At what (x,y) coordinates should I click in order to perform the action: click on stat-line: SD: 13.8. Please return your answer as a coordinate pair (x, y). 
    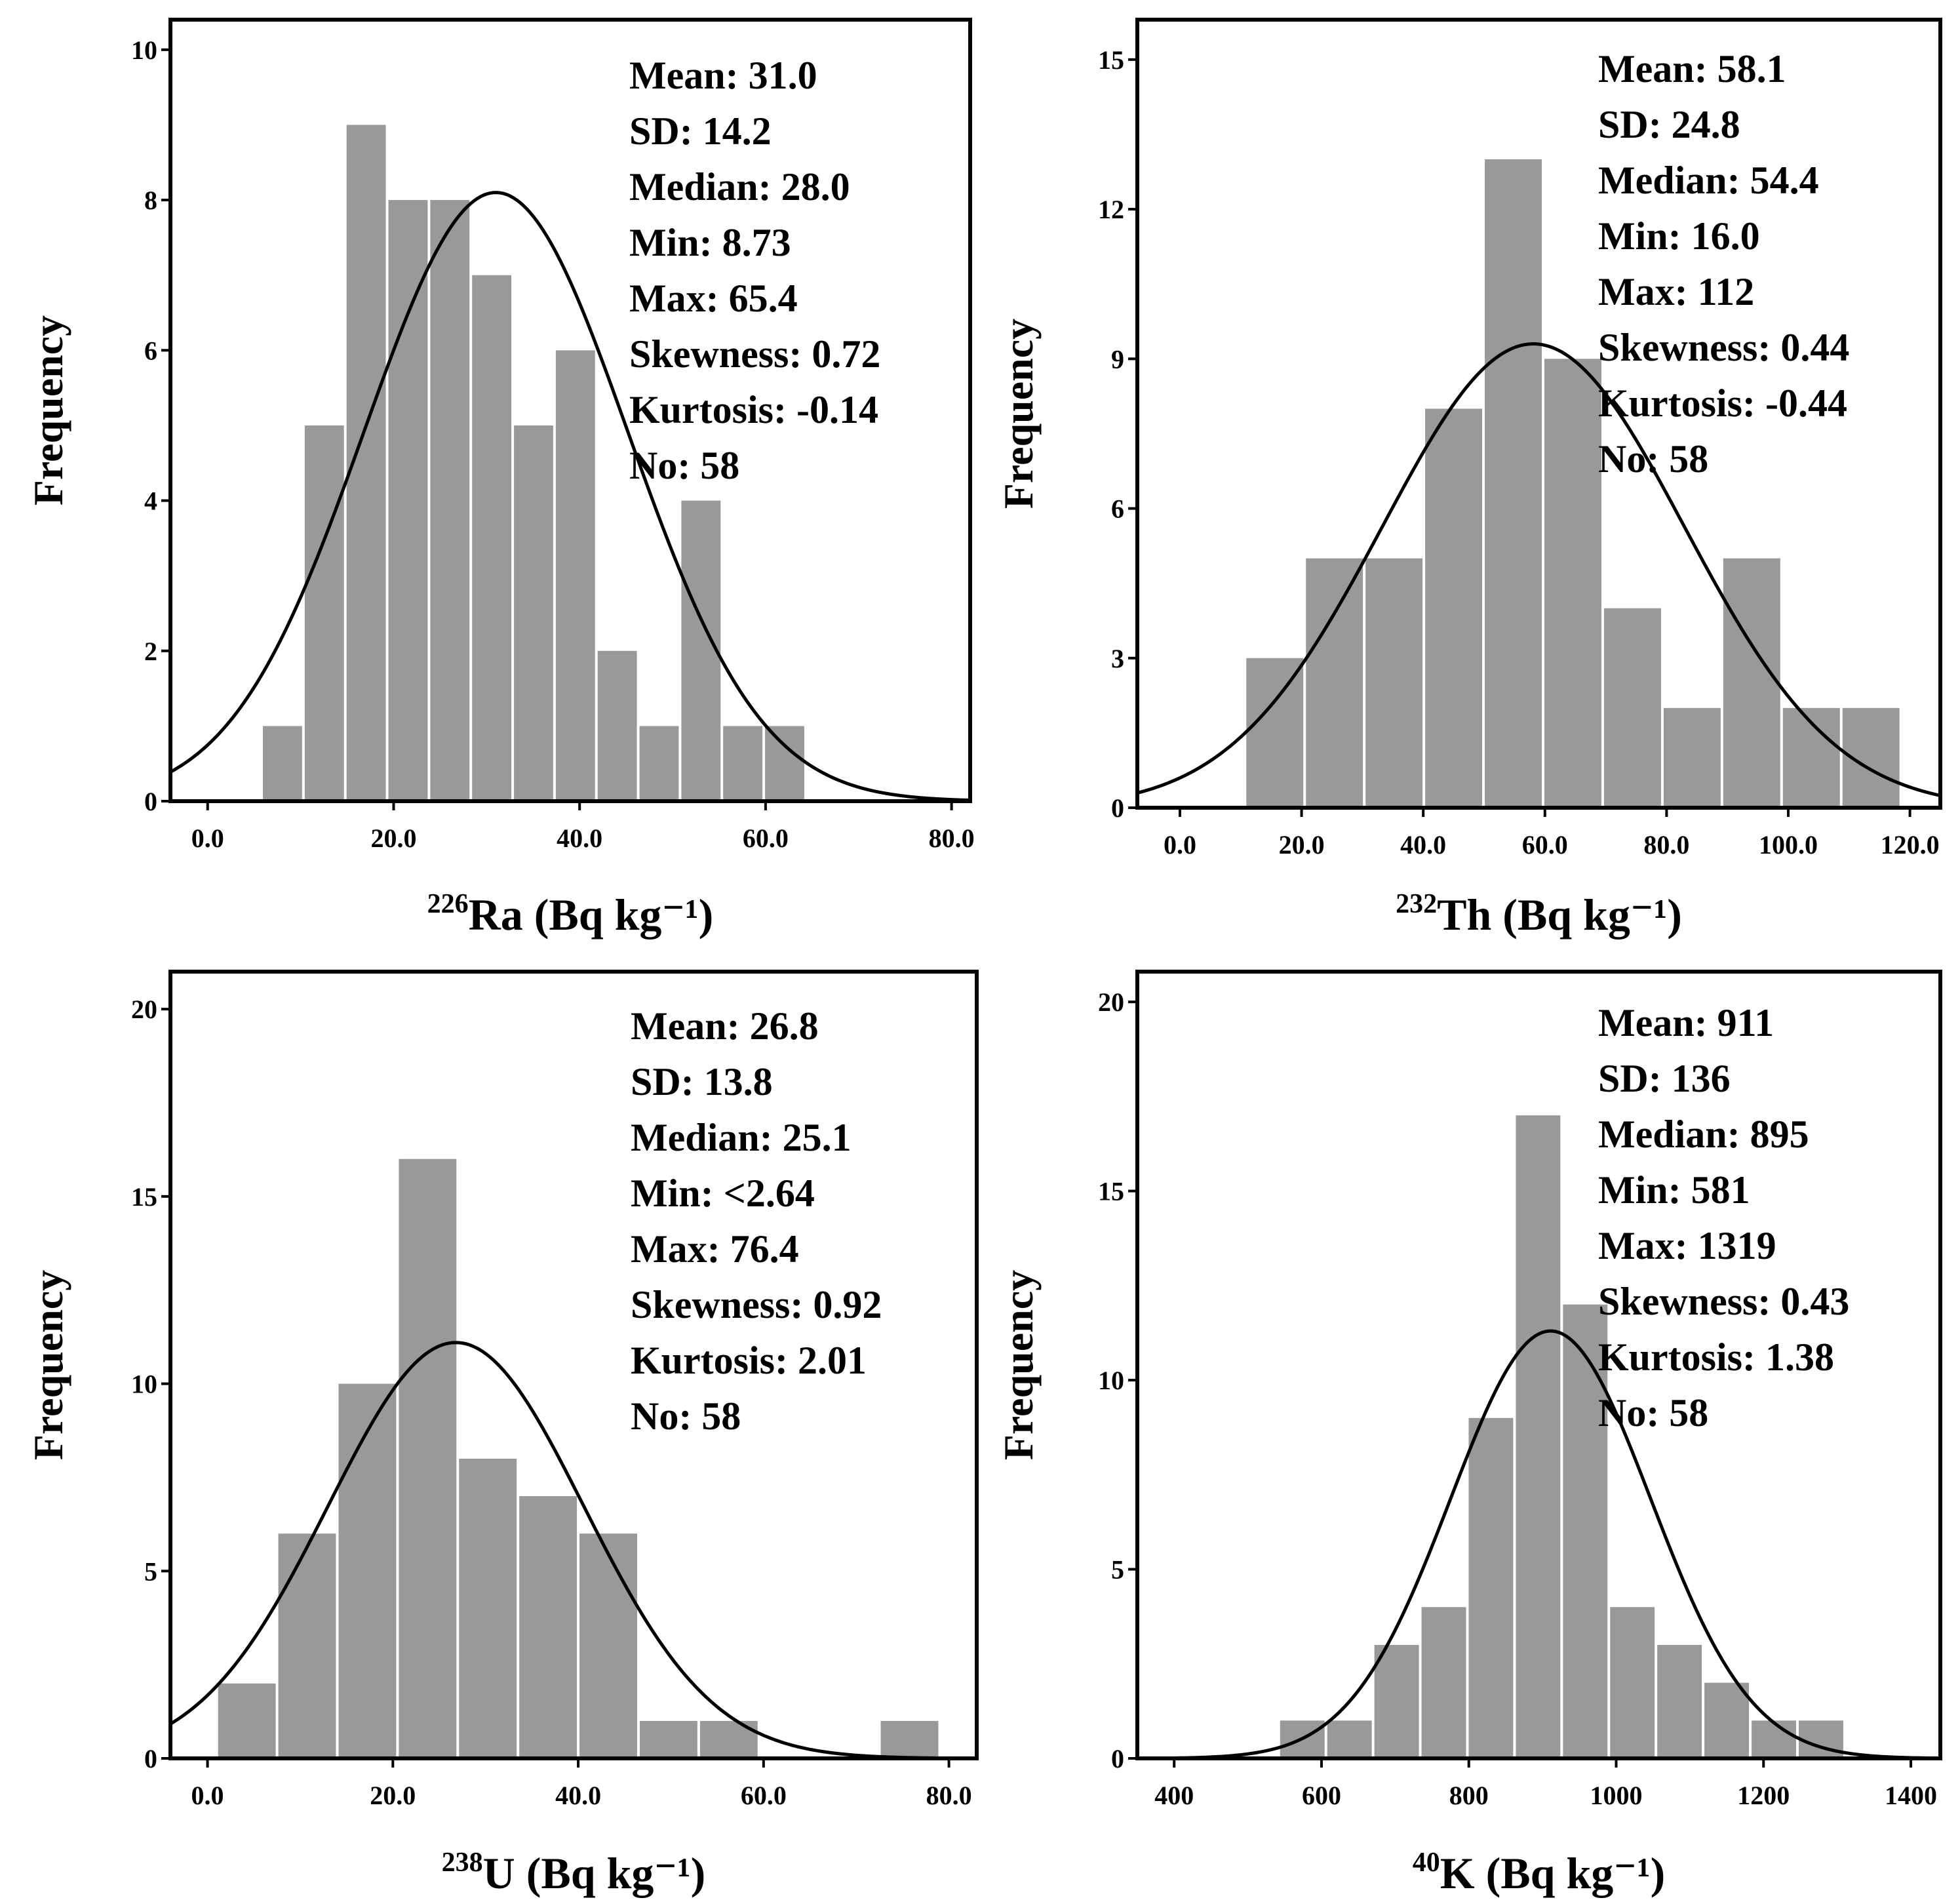
    Looking at the image, I should click on (702, 1081).